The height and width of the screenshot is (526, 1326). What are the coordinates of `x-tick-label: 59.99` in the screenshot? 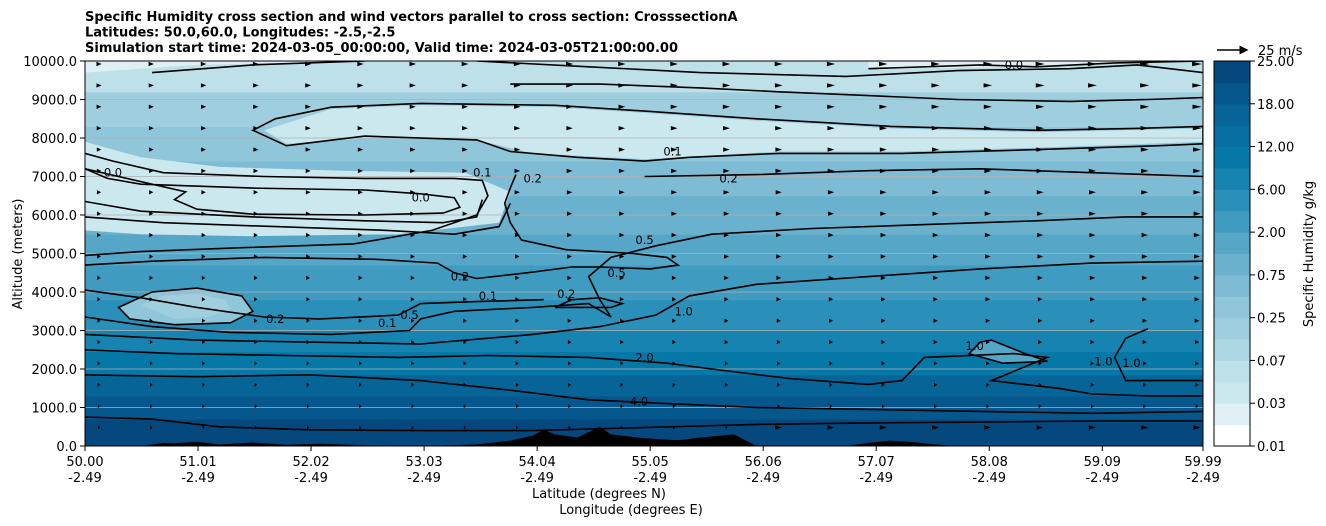 It's located at (1202, 462).